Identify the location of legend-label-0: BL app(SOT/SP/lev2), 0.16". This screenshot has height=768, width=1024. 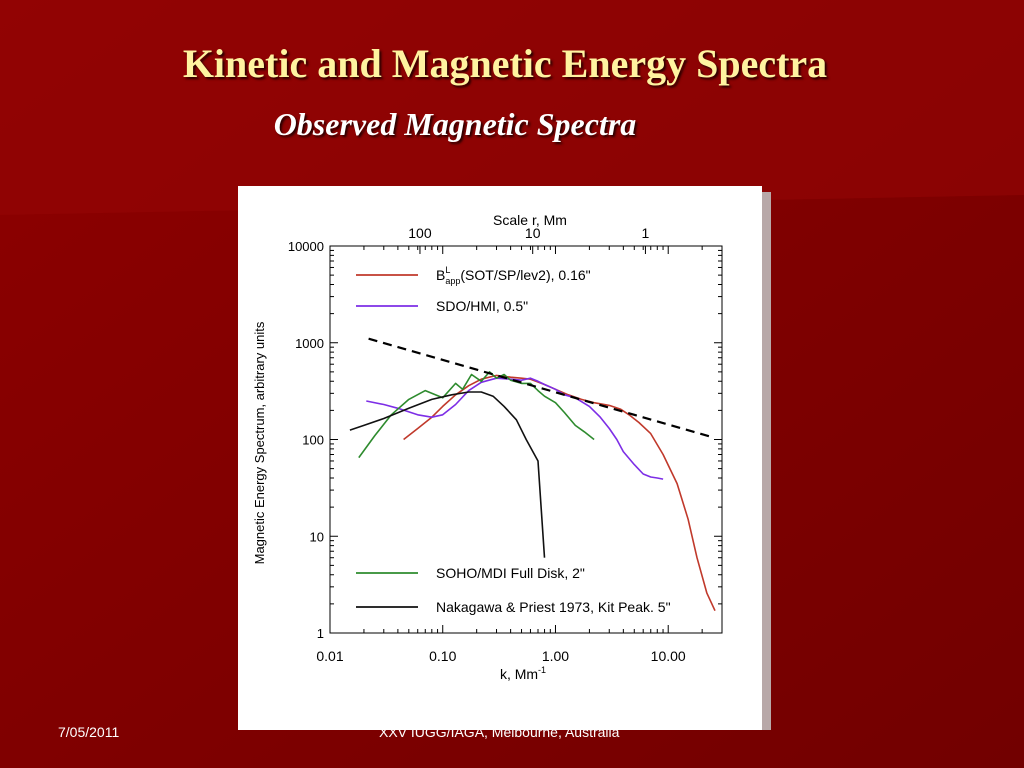
(513, 275).